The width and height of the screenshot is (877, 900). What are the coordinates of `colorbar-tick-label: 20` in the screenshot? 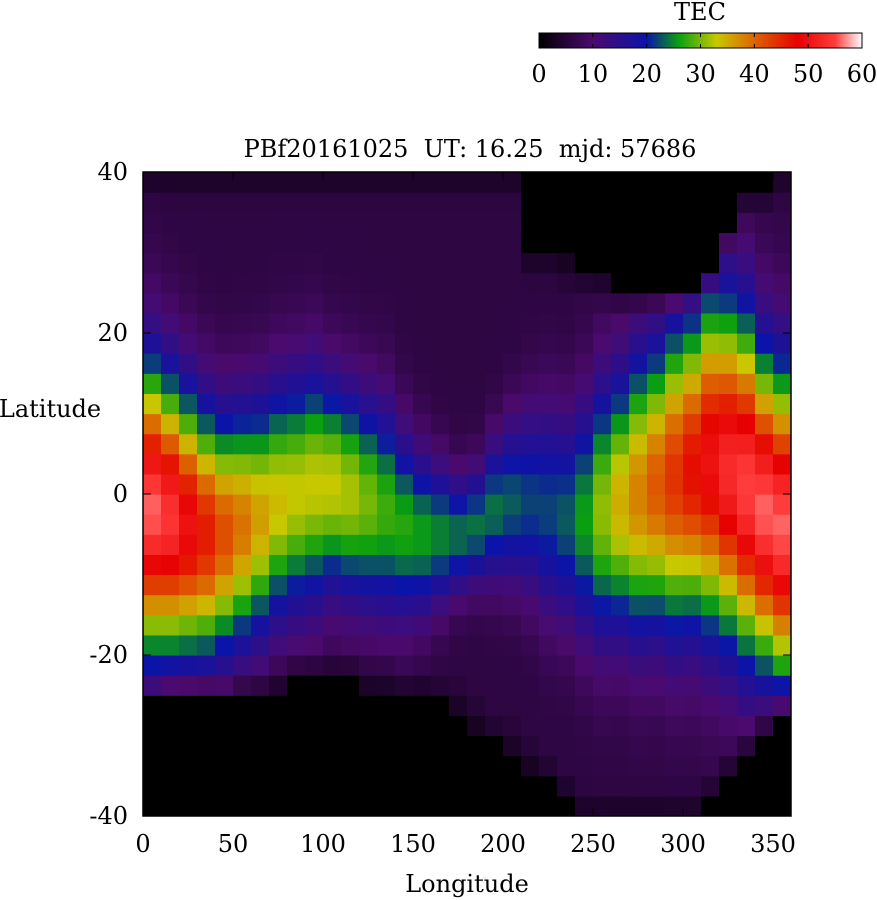 It's located at (646, 74).